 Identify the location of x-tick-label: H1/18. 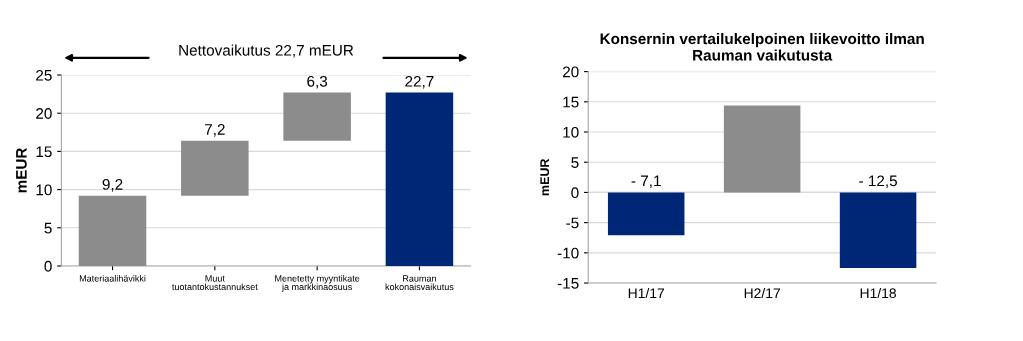
(878, 293).